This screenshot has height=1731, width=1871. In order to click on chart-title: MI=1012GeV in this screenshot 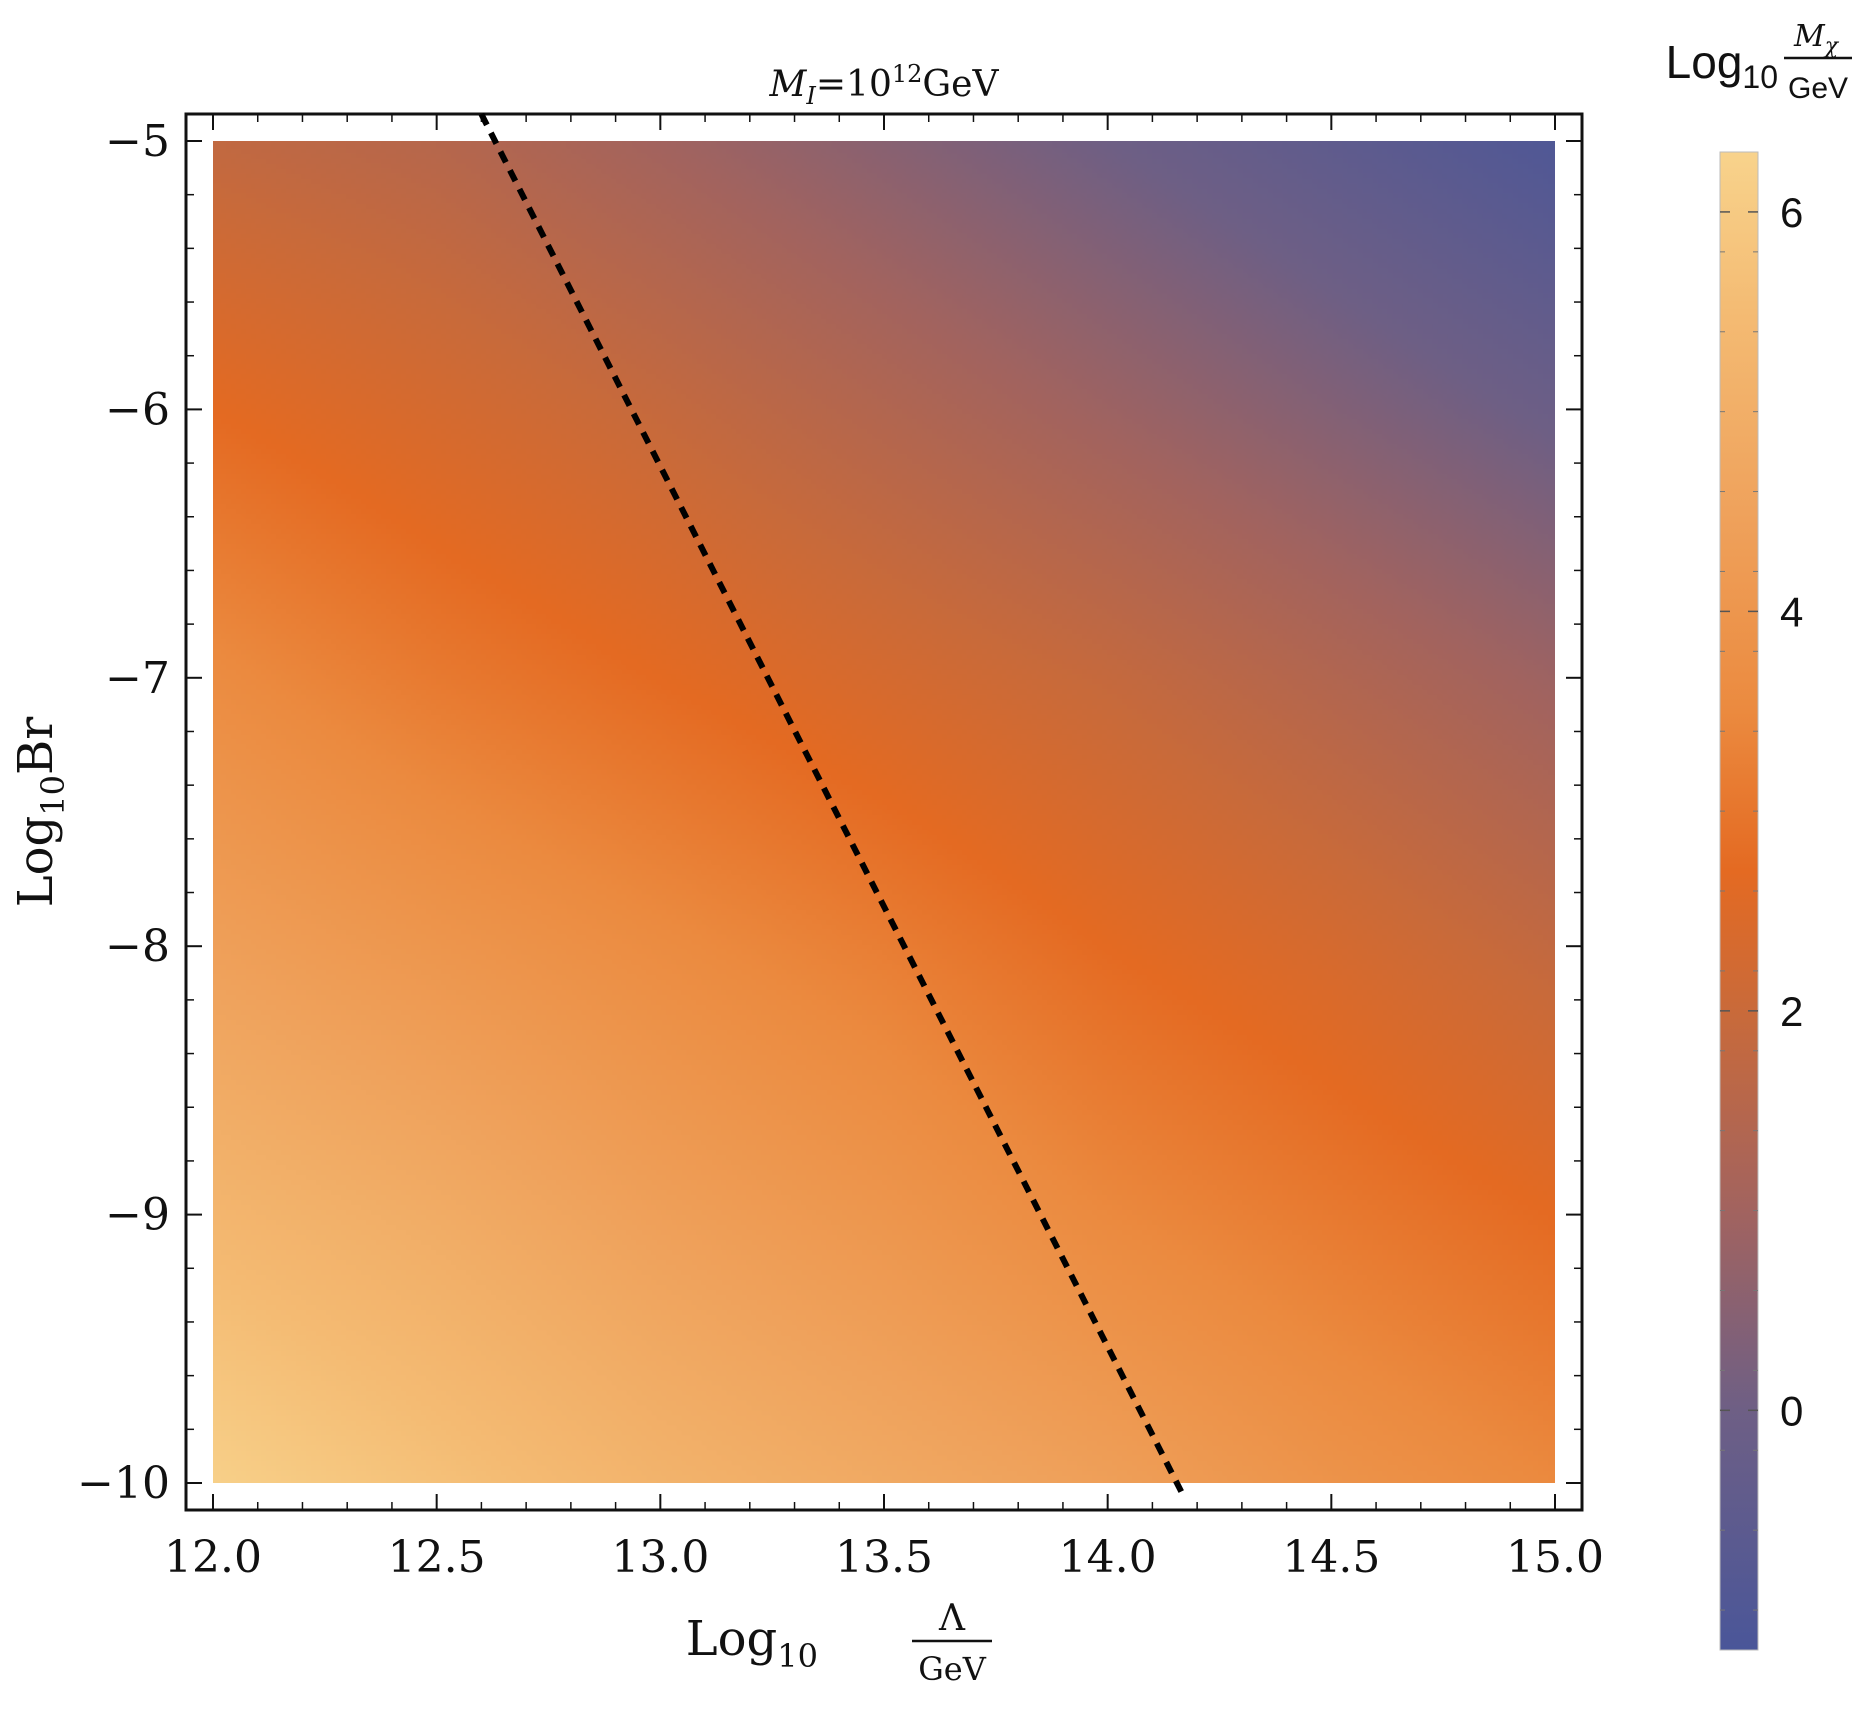, I will do `click(884, 85)`.